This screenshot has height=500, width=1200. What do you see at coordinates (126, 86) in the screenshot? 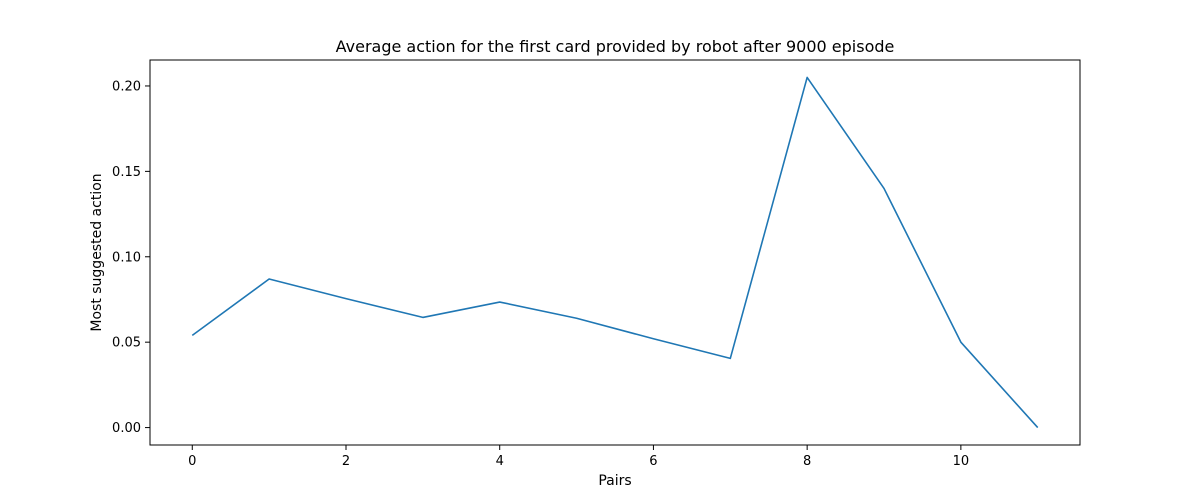
I see `y-tick-label: 0.20` at bounding box center [126, 86].